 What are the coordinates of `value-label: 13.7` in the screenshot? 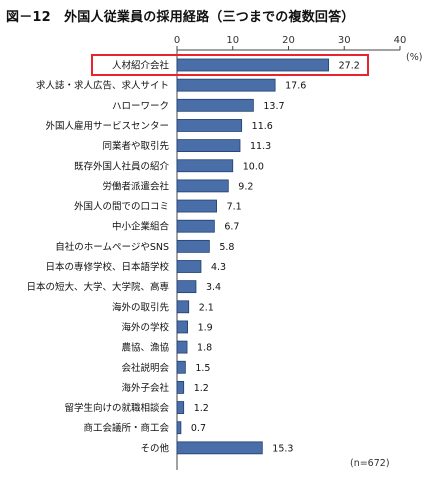 It's located at (273, 106).